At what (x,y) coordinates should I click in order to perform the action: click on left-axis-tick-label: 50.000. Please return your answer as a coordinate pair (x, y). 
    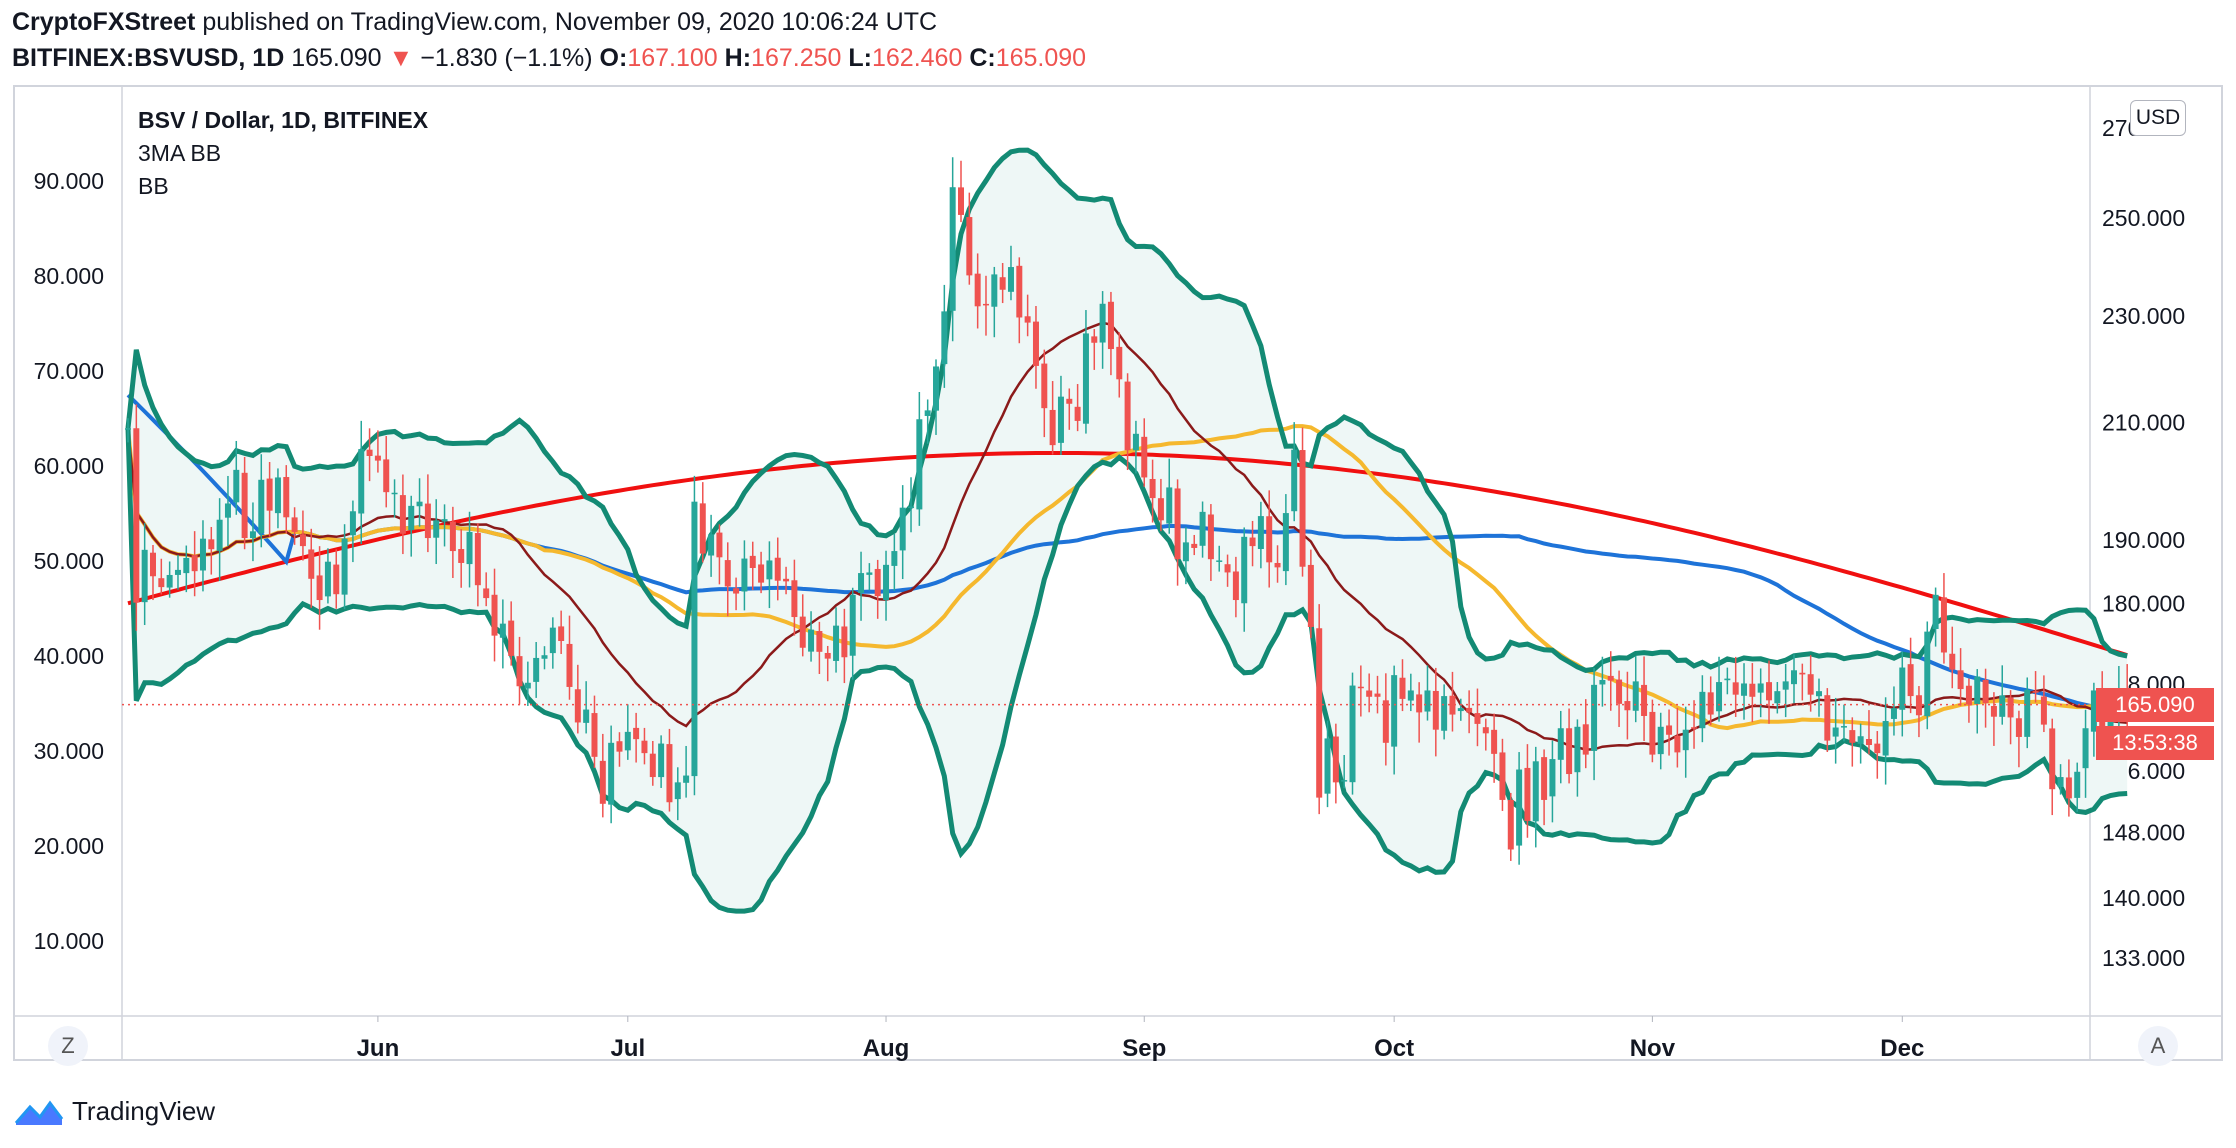
    Looking at the image, I should click on (69, 561).